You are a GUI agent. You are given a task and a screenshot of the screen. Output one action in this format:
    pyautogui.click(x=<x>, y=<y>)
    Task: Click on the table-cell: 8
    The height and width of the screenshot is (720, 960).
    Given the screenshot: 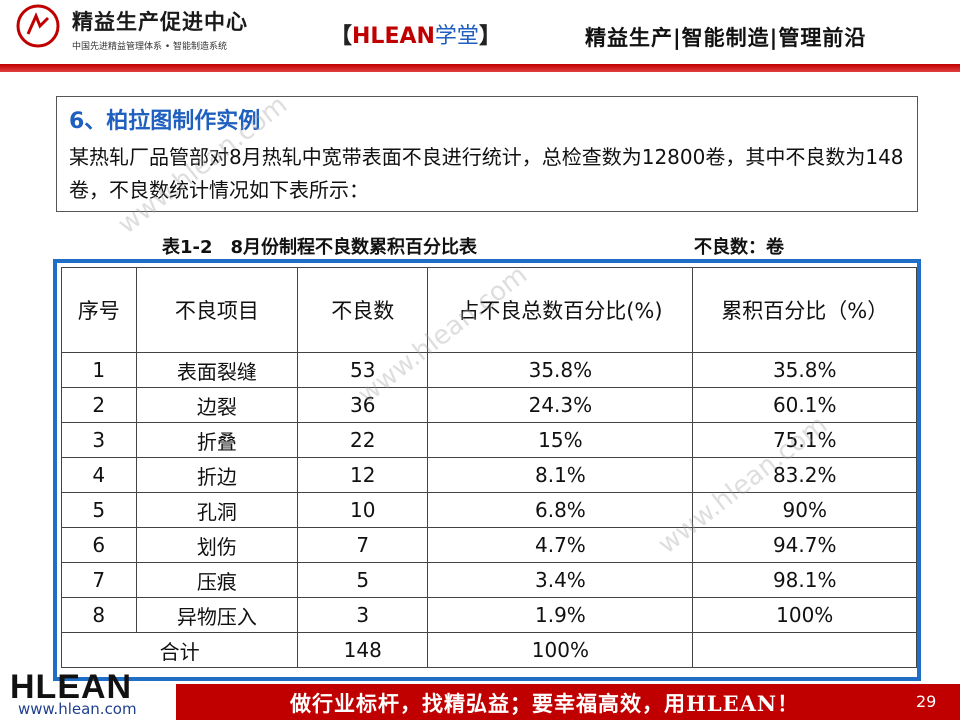 What is the action you would take?
    pyautogui.click(x=99, y=615)
    